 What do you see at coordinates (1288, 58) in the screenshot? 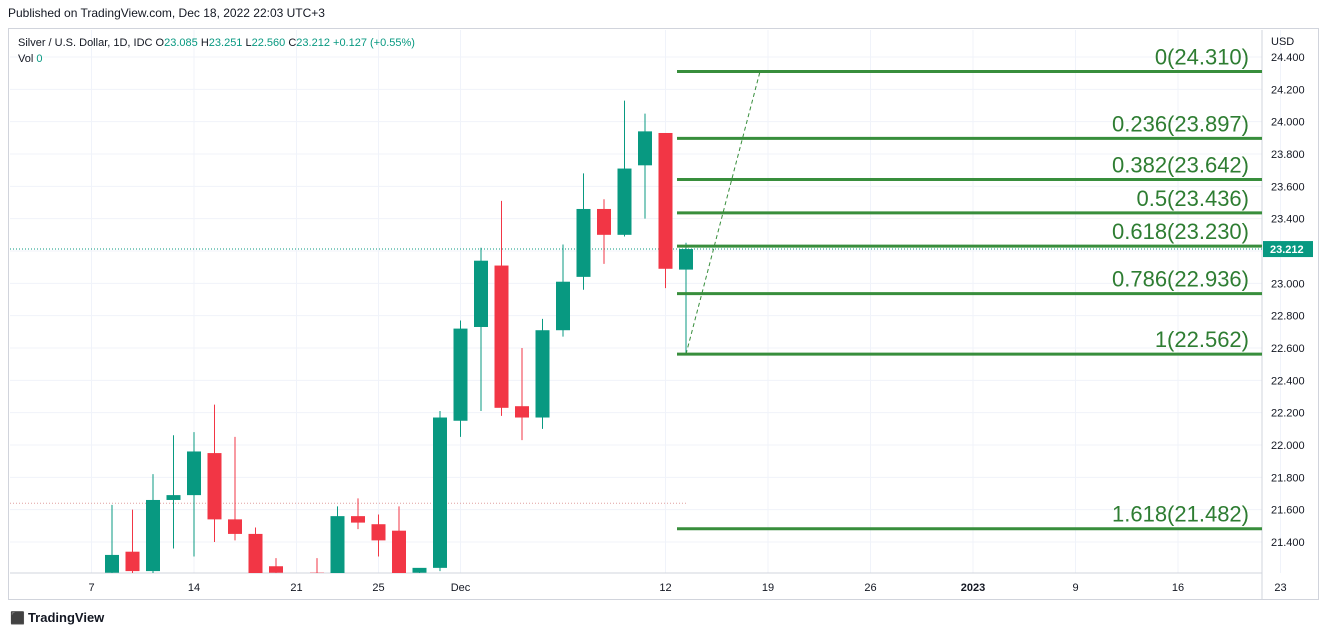
I see `price-axis-tick-label: 24.400` at bounding box center [1288, 58].